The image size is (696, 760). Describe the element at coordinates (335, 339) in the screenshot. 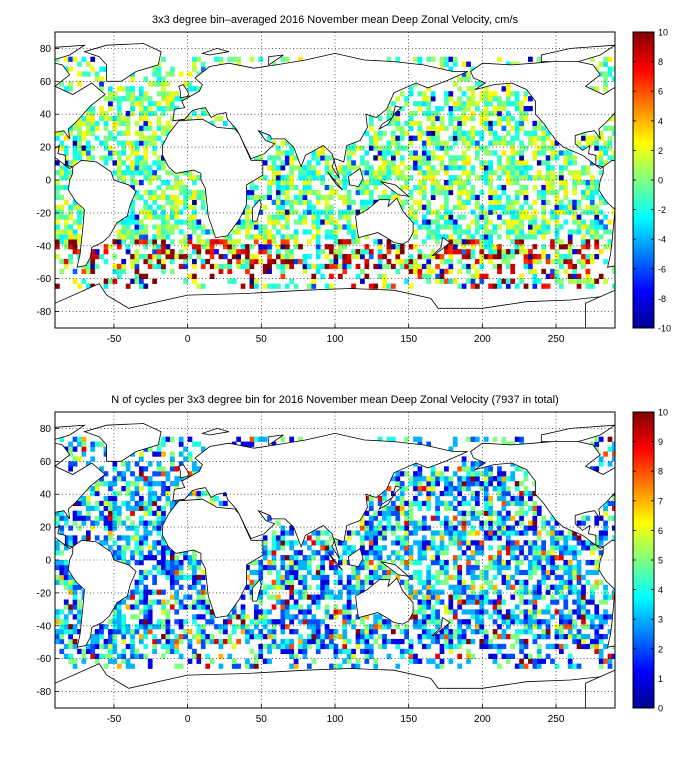

I see `x-tick-label: 100` at that location.